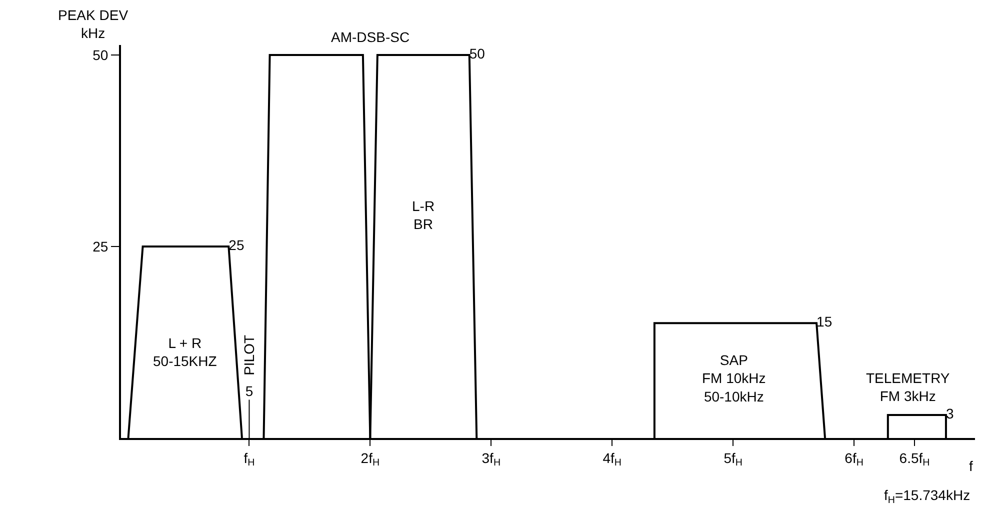 This screenshot has height=512, width=982. Describe the element at coordinates (971, 466) in the screenshot. I see `x-axis-title: f` at that location.